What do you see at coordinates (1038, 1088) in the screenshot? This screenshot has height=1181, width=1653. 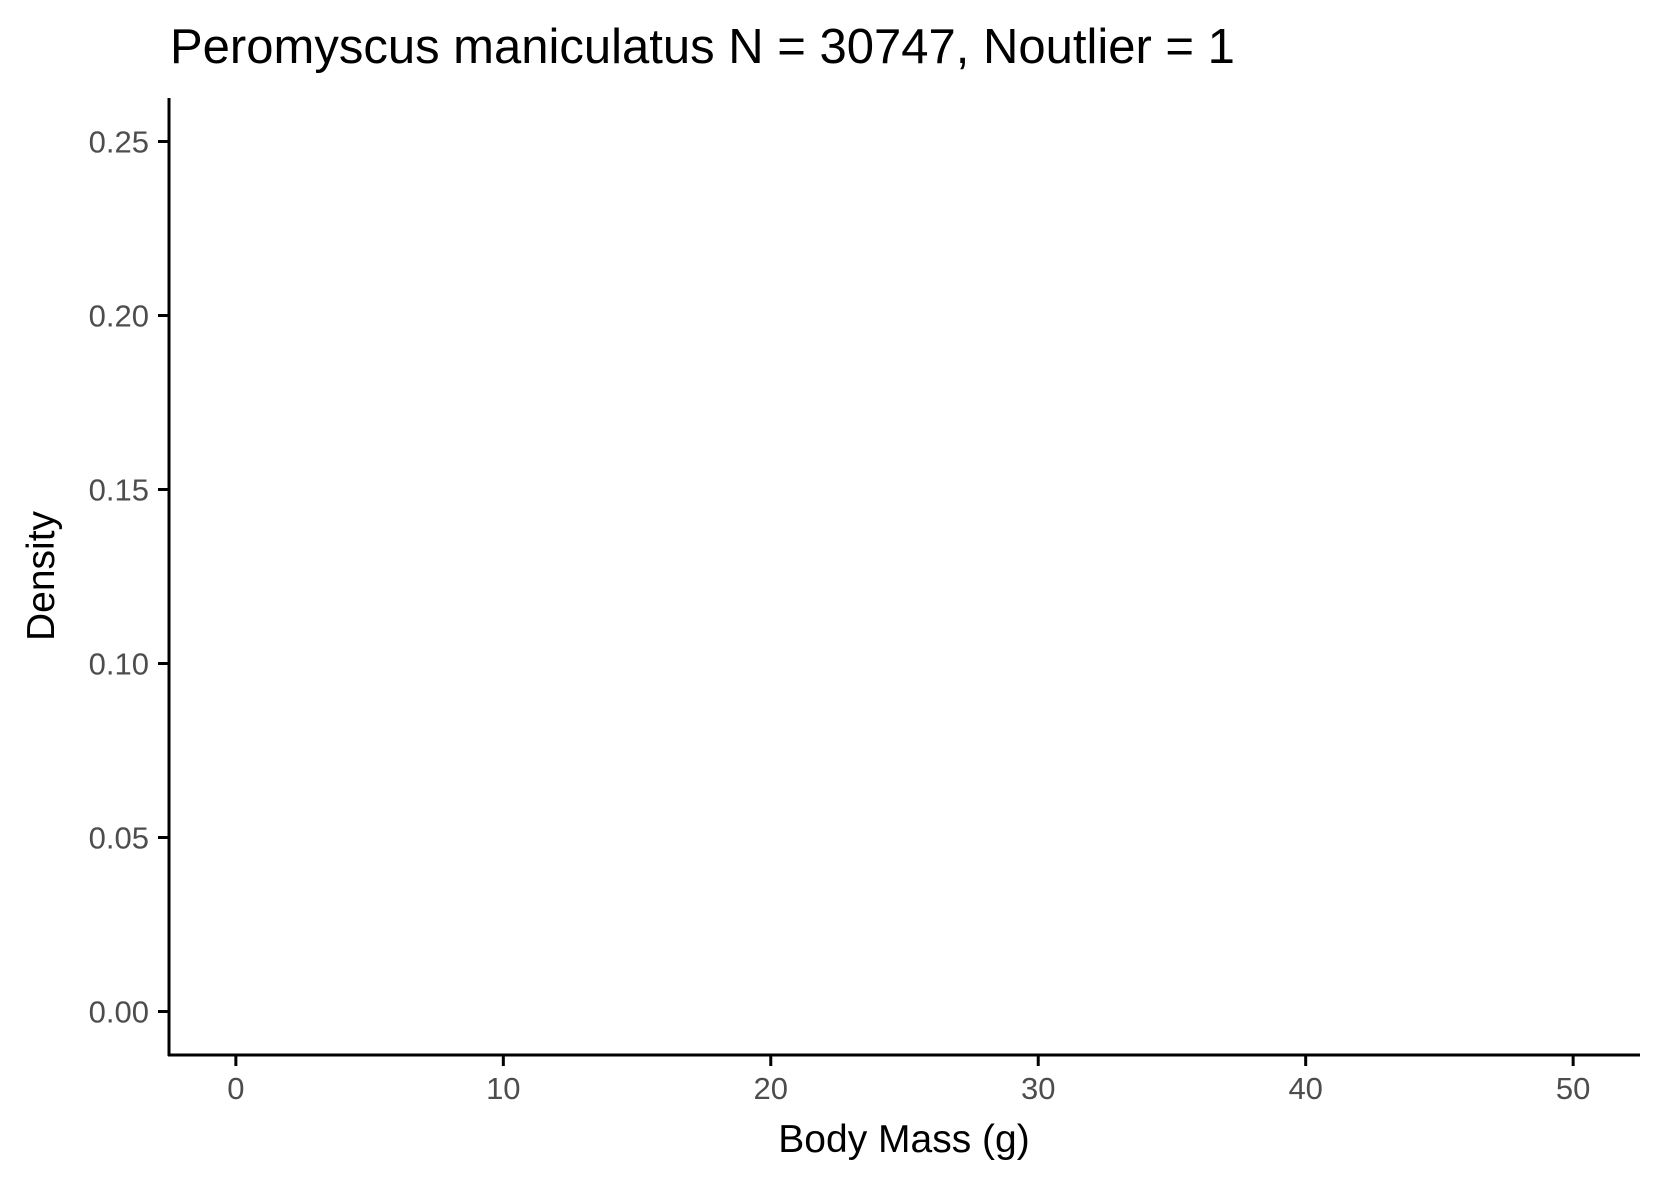 I see `x-tick-label: 30` at bounding box center [1038, 1088].